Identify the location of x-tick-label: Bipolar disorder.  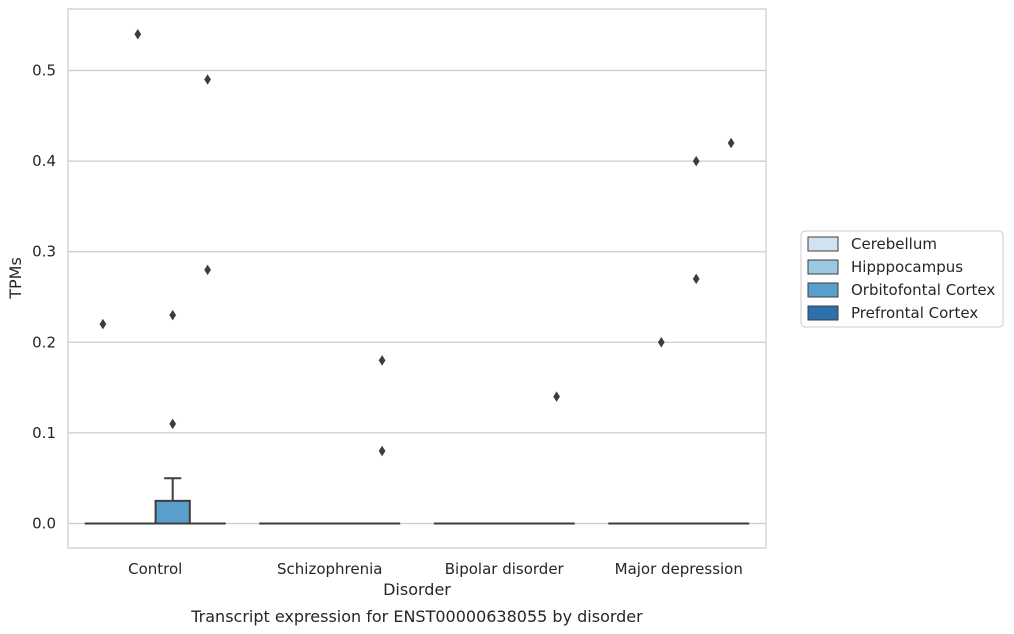
(505, 569).